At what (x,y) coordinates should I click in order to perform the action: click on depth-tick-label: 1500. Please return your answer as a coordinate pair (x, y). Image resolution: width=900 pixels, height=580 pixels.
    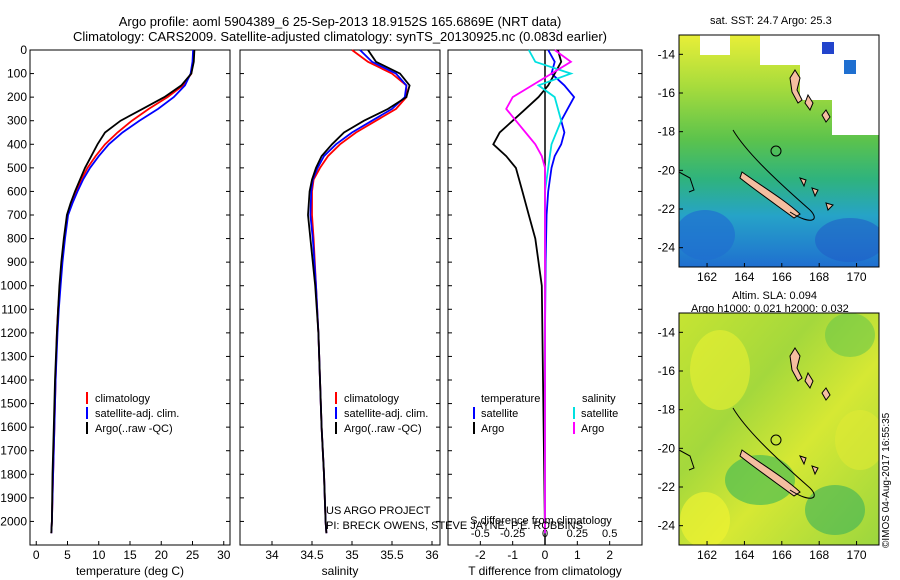
    Looking at the image, I should click on (13, 404).